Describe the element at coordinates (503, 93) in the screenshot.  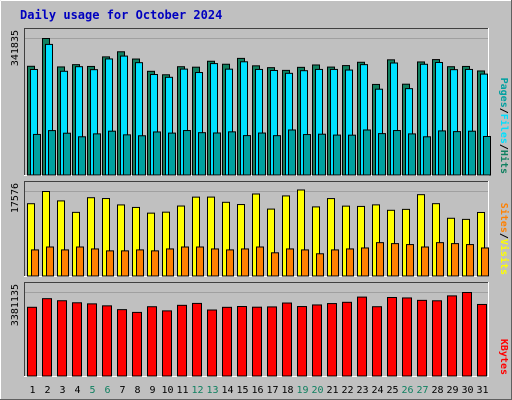
I see `legend-pages: Pages` at that location.